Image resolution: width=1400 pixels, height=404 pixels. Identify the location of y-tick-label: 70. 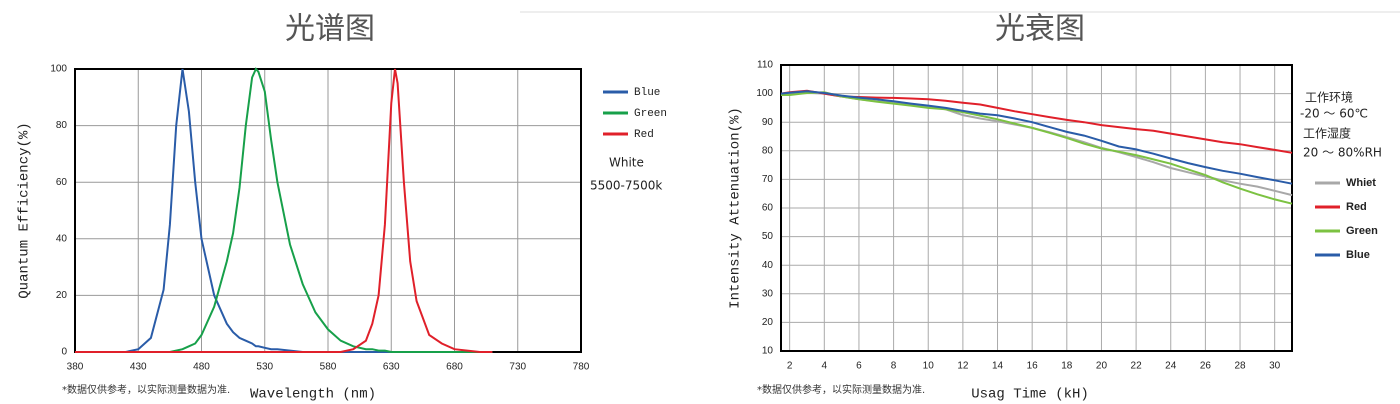
(768, 179).